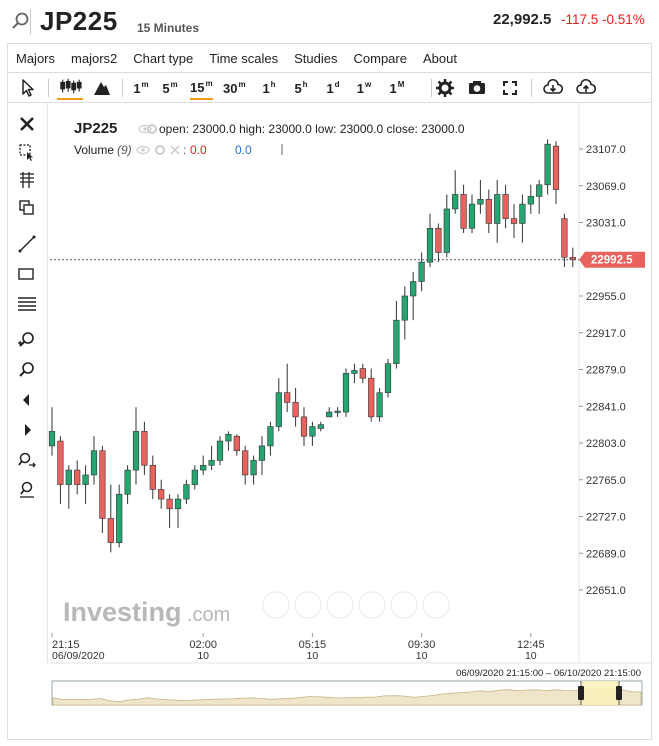  I want to click on scroll-right-icon, so click(27, 430).